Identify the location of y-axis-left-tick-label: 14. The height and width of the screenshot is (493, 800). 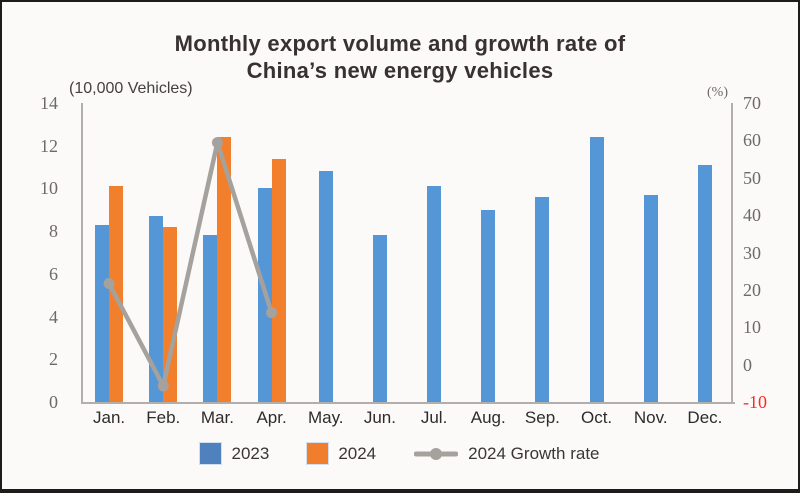
(49, 103).